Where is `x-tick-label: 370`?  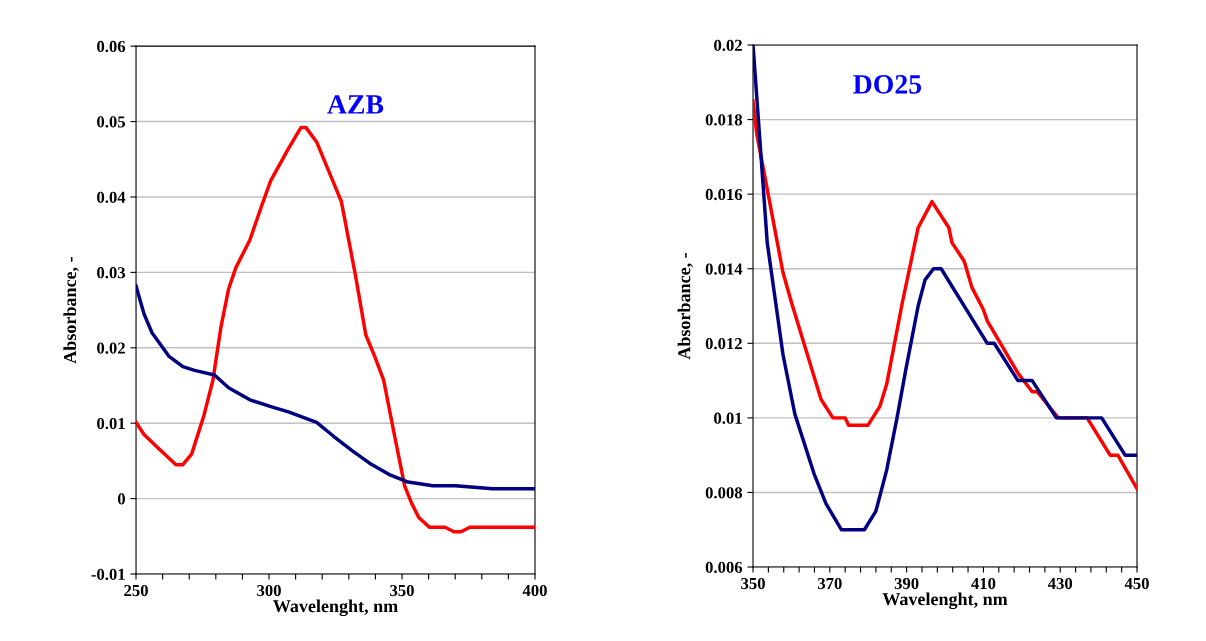 x-tick-label: 370 is located at coordinates (829, 583).